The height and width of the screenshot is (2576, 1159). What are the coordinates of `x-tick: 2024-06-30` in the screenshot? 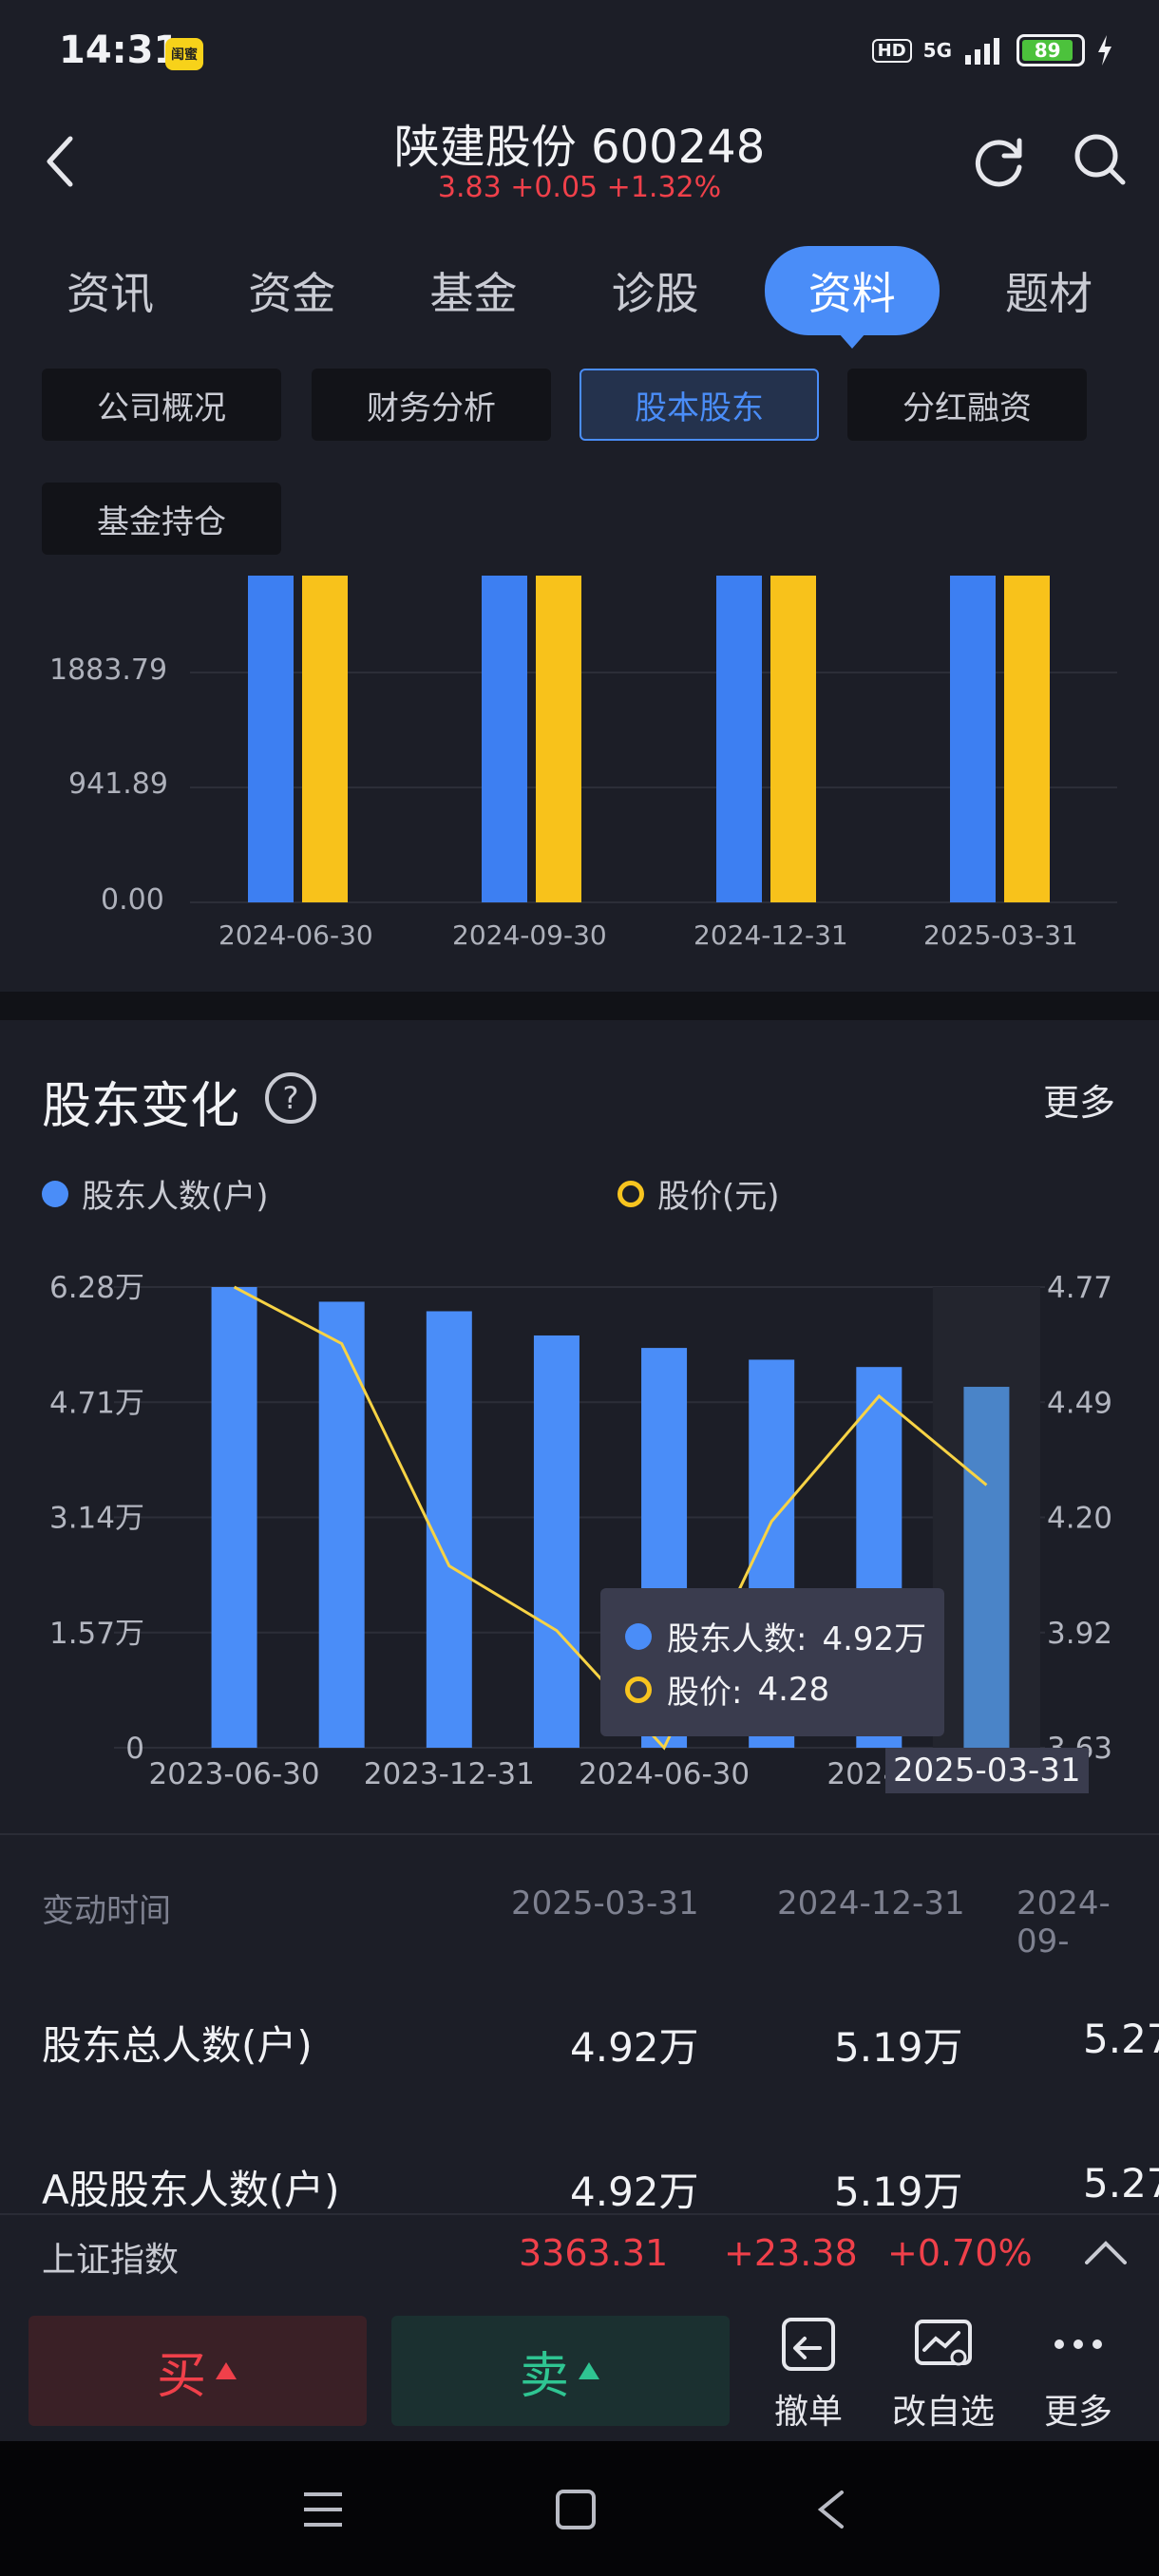 It's located at (664, 1774).